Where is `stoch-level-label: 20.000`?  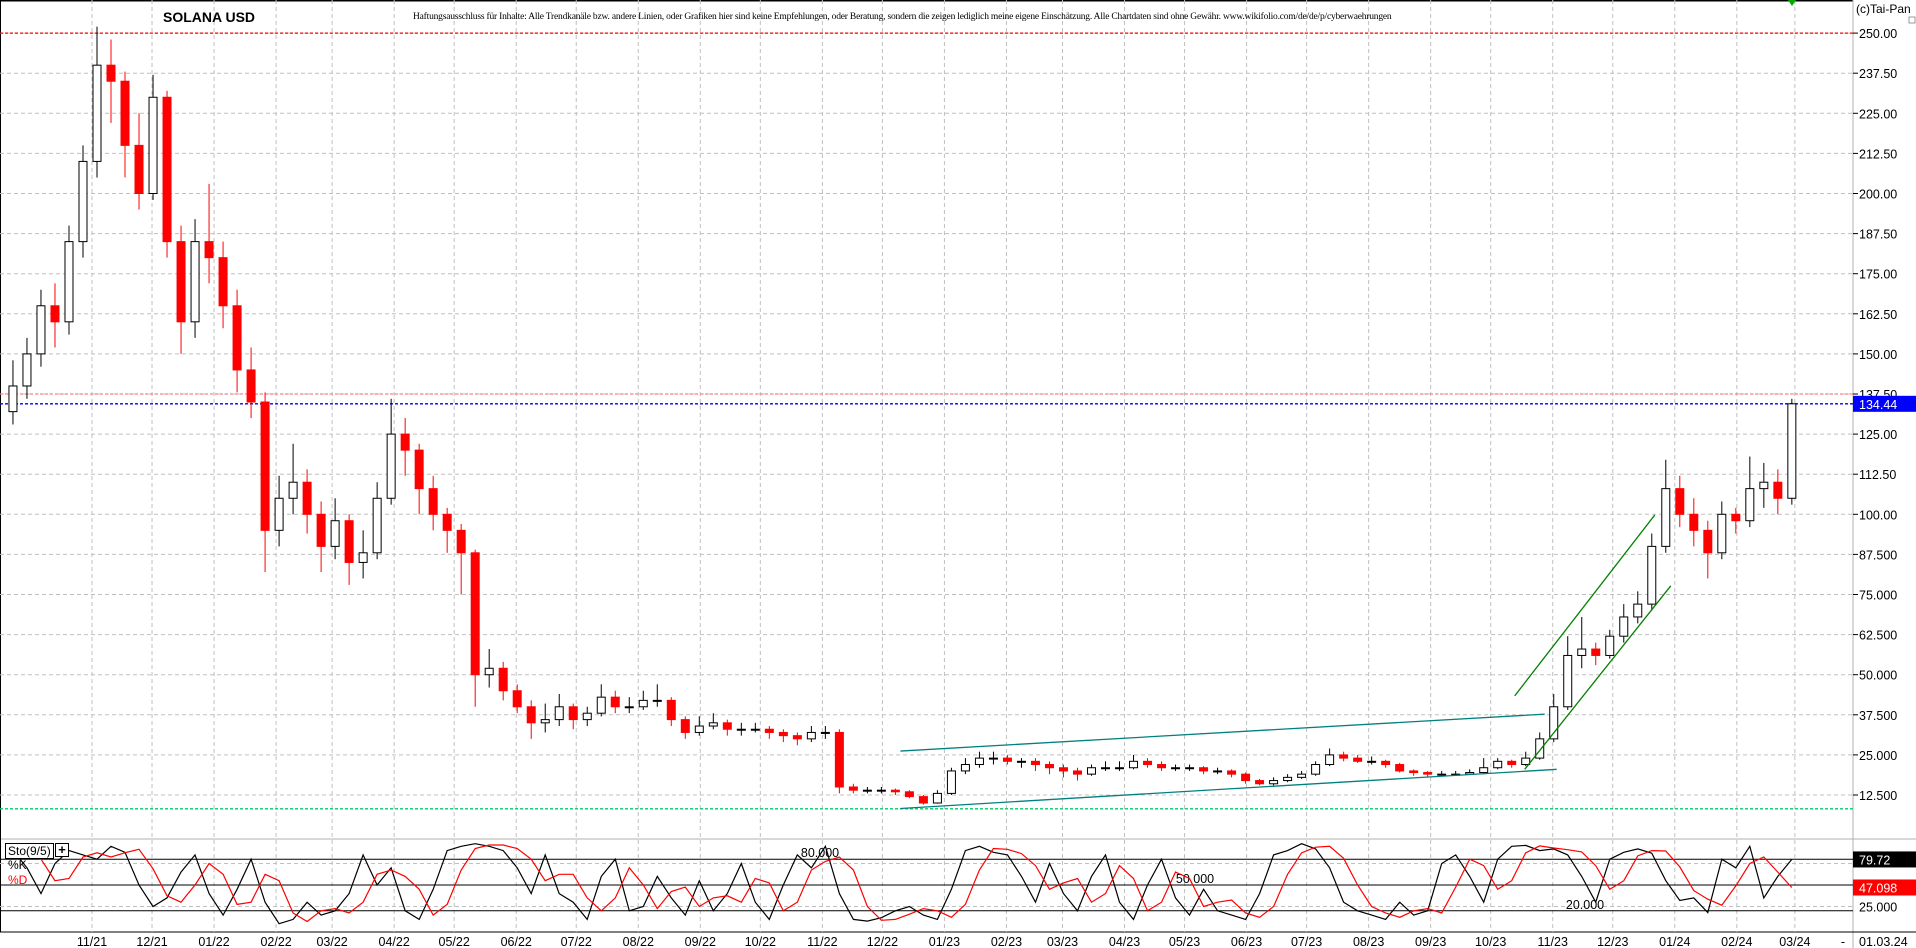 stoch-level-label: 20.000 is located at coordinates (1585, 905).